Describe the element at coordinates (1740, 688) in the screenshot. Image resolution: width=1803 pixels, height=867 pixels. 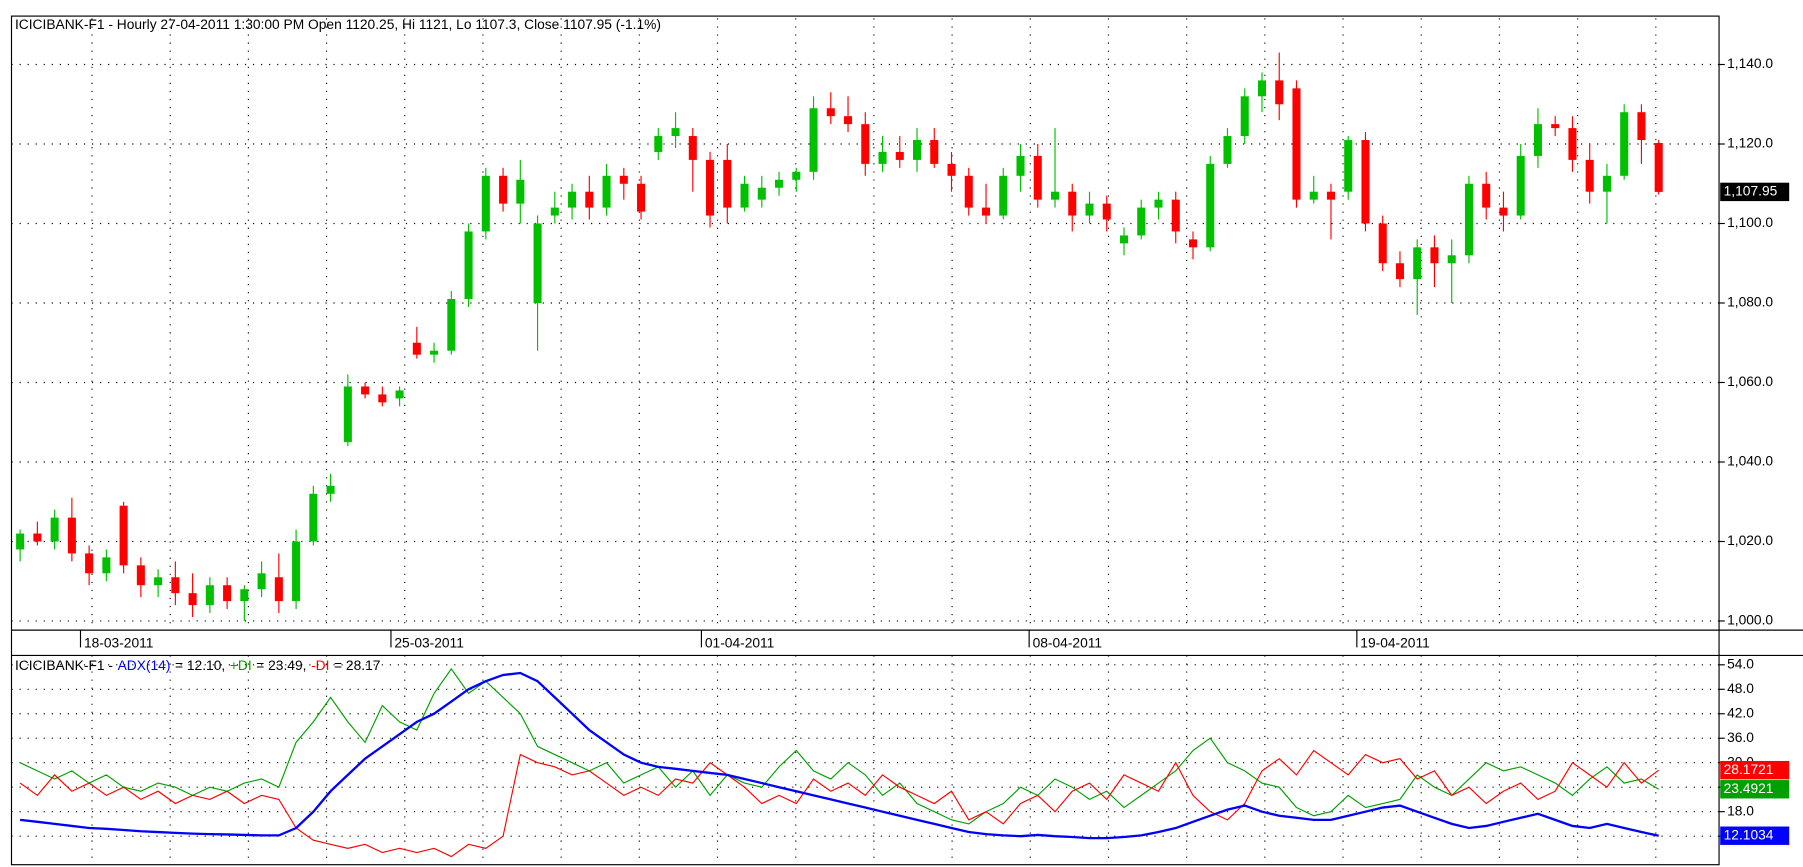
I see `y-tick-label: 48.0` at that location.